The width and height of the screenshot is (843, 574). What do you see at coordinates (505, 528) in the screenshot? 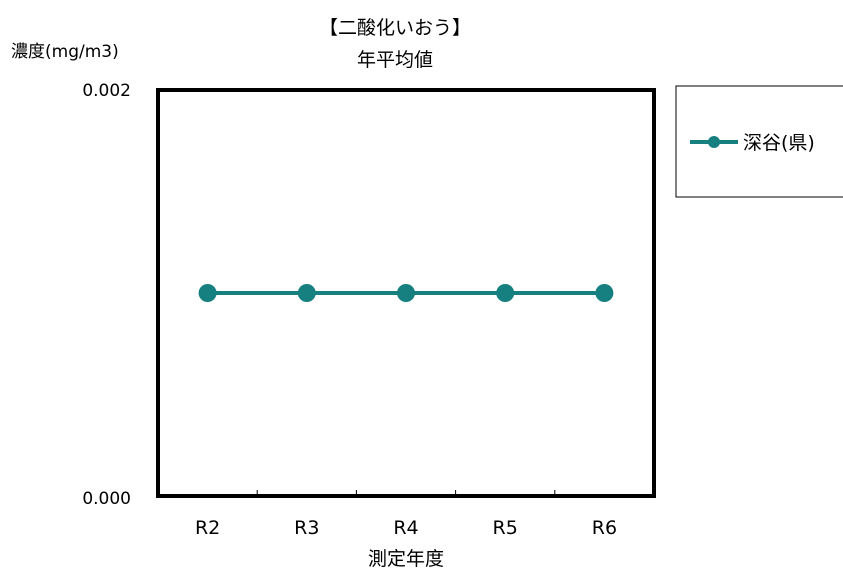
I see `x-tick-label: R5` at bounding box center [505, 528].